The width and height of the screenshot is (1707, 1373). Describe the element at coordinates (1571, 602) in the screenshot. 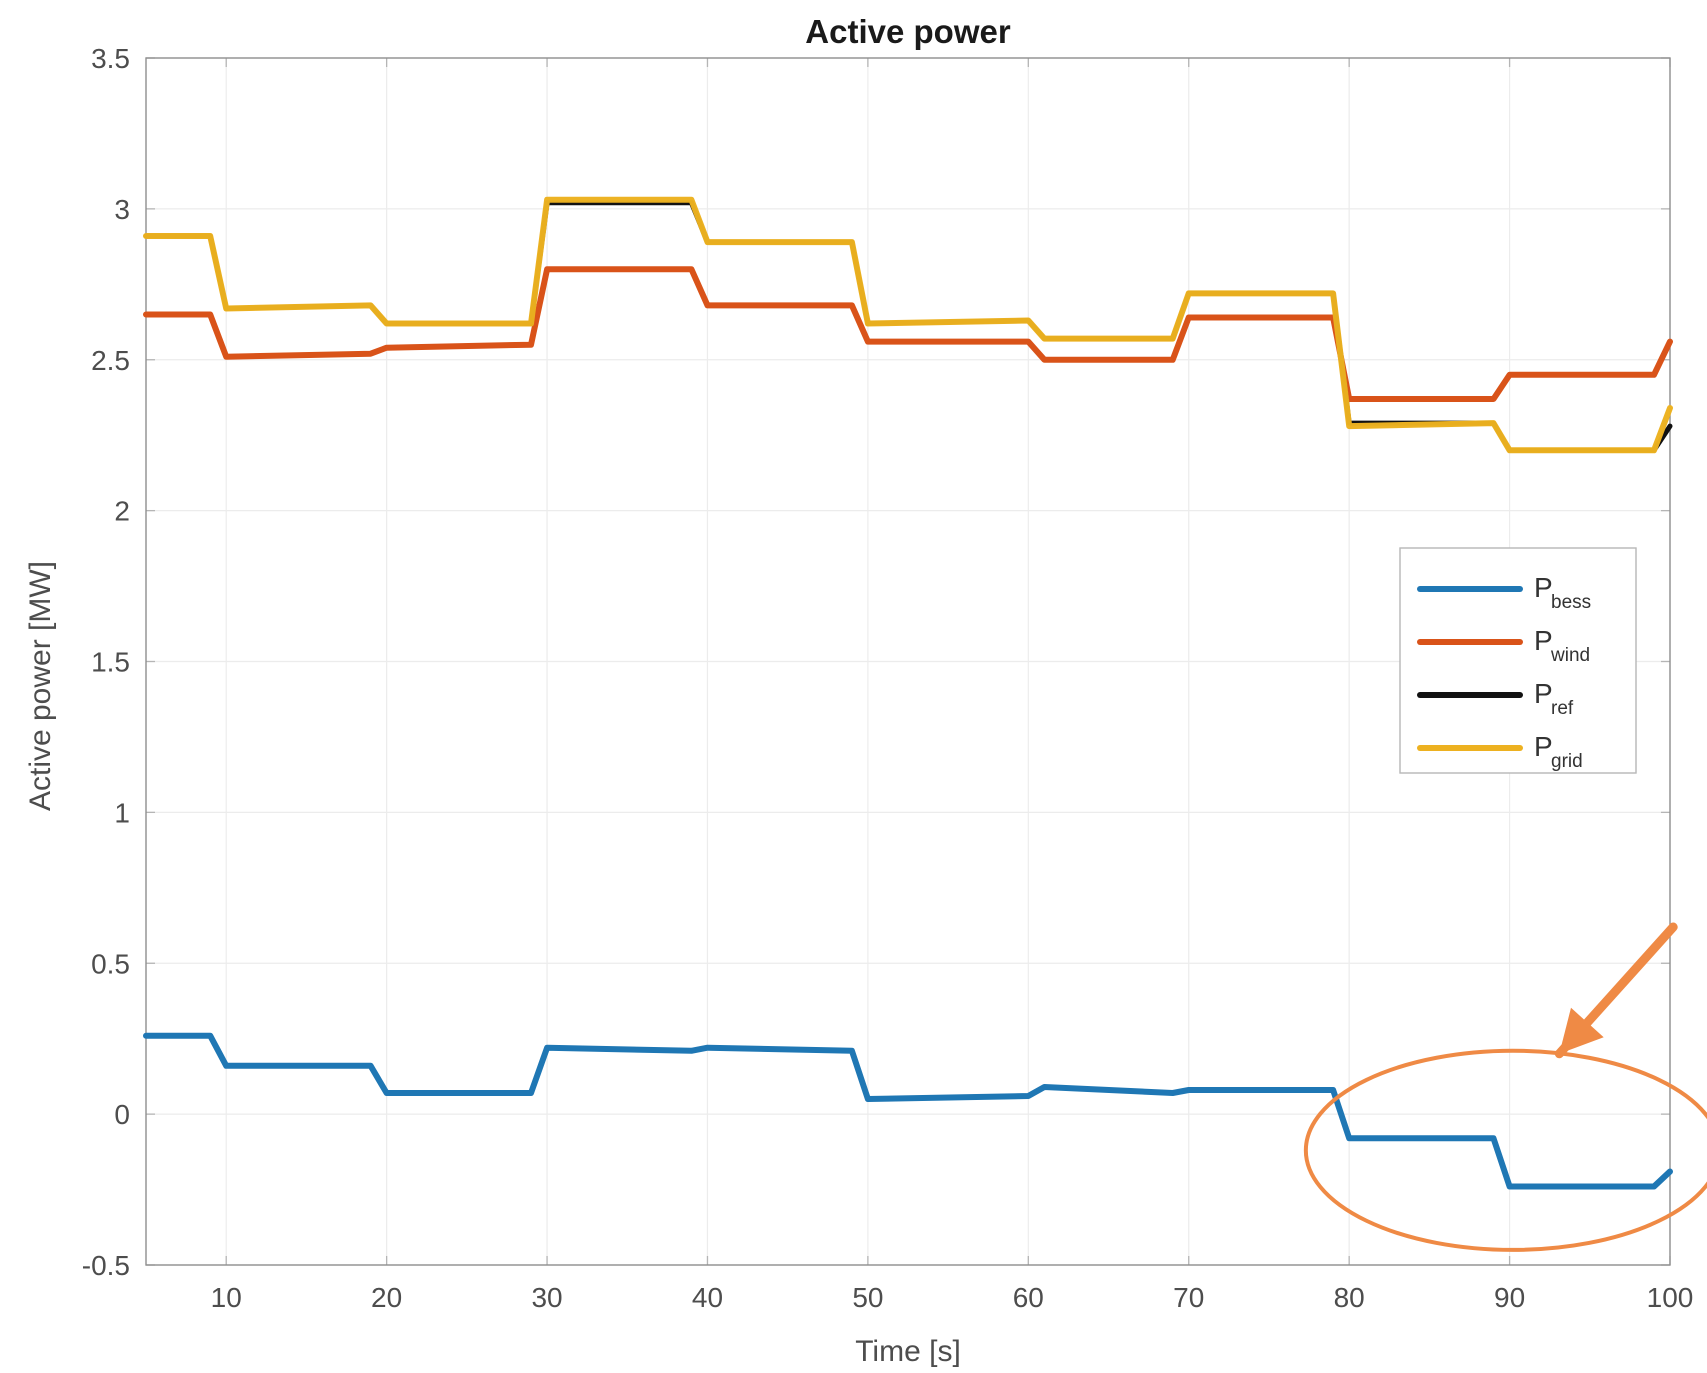

I see `legend-label-sub-bess: bess` at that location.